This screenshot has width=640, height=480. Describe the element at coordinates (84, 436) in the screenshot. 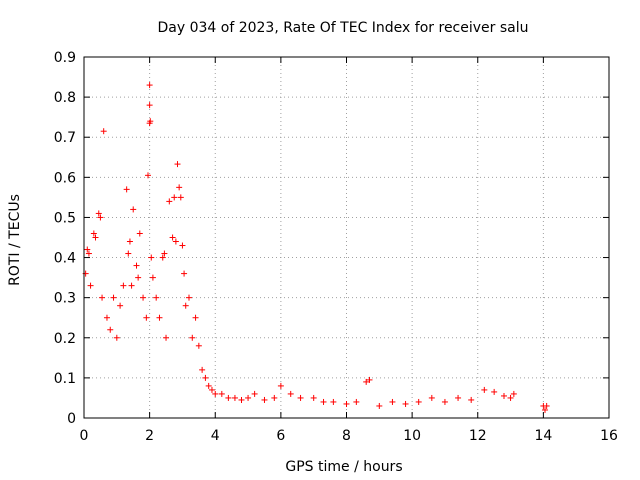

I see `x-tick-label: 0` at that location.